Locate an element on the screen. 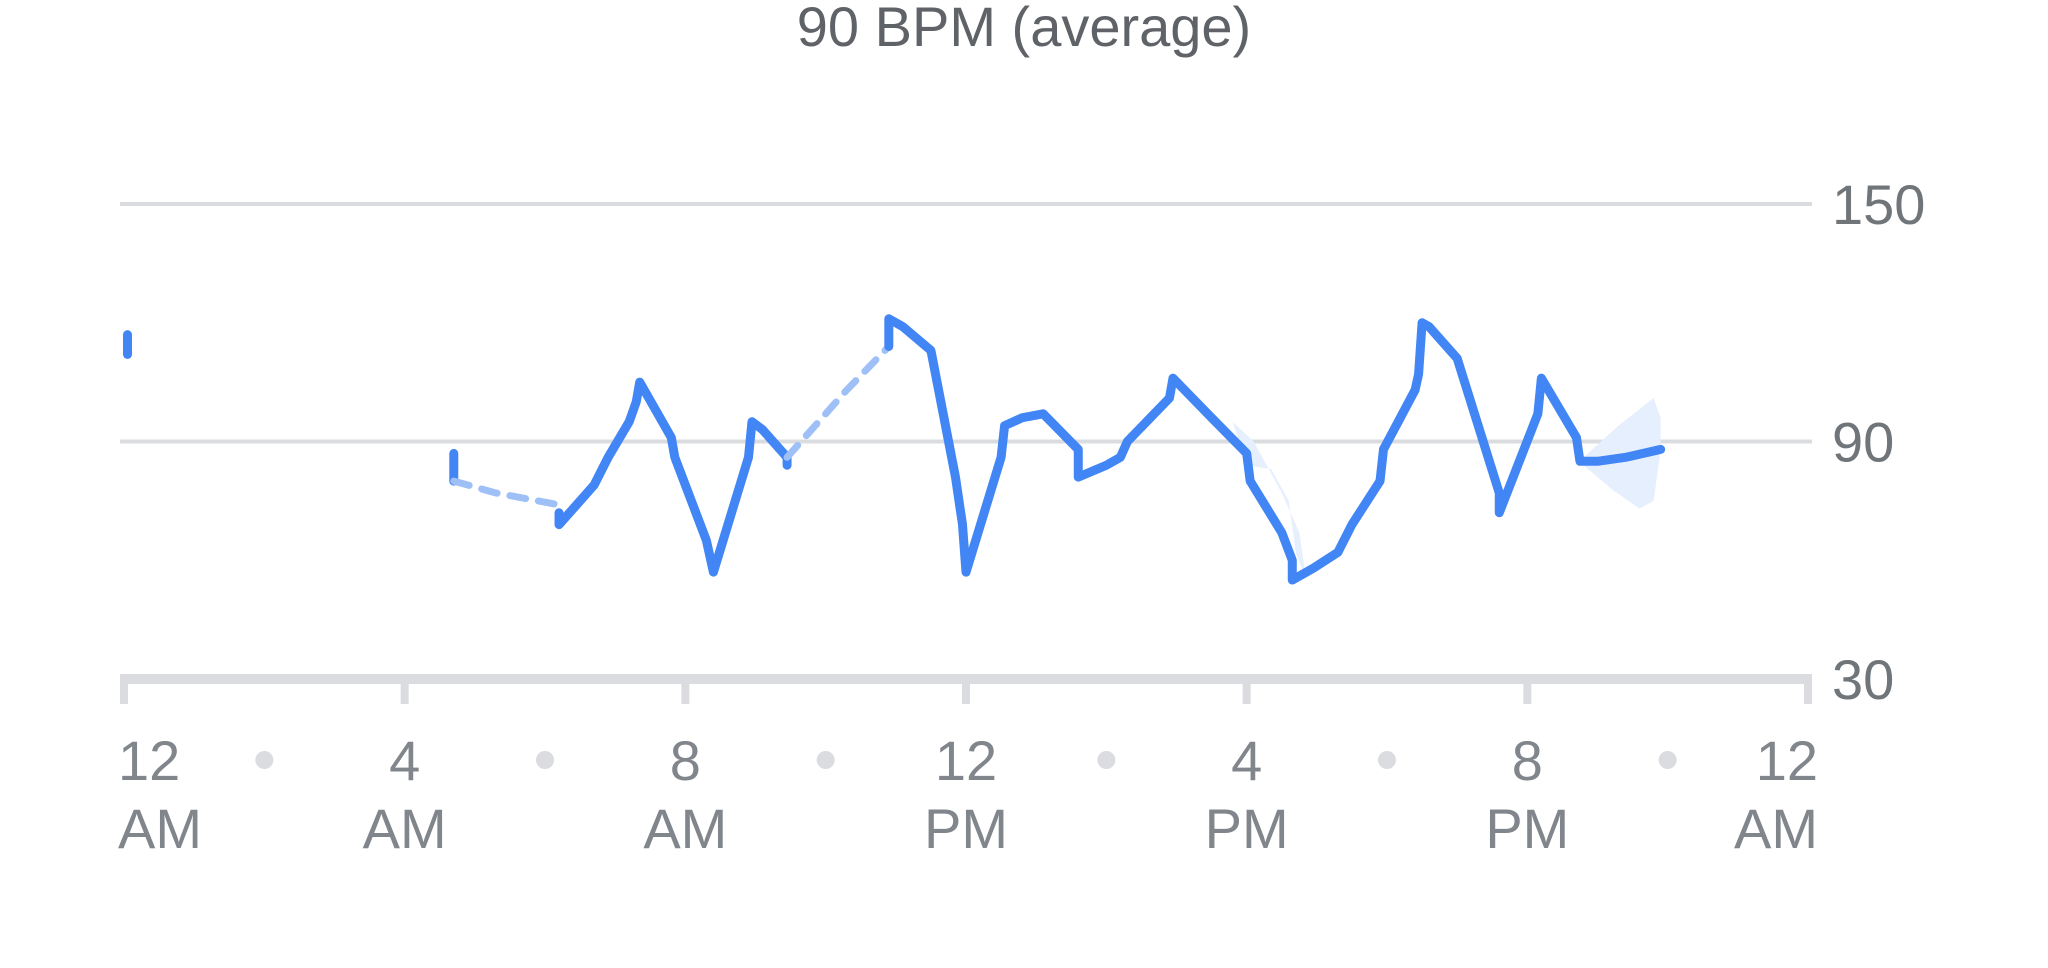 This screenshot has width=2048, height=968. x-tick-label-5: 8 is located at coordinates (1527, 760).